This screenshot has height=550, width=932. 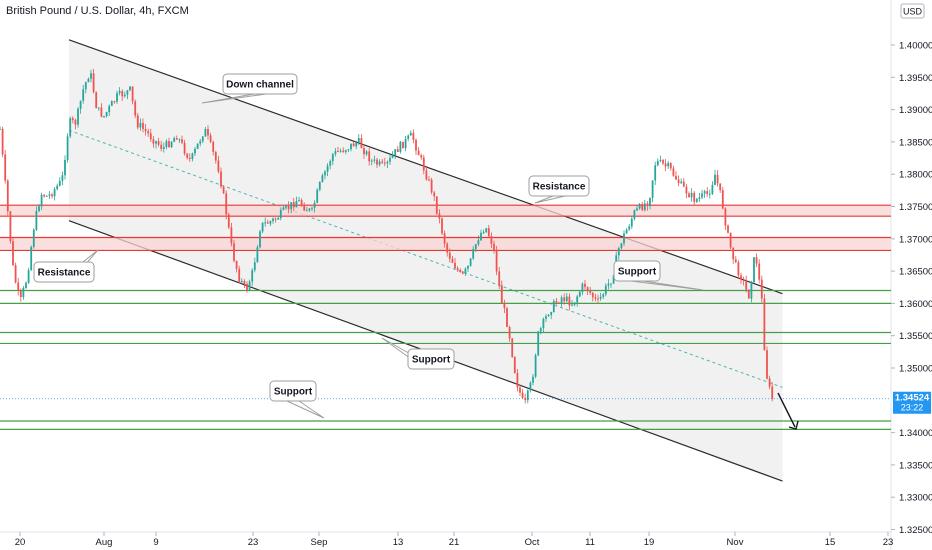 What do you see at coordinates (915, 369) in the screenshot?
I see `y-tick-label: 1.35000` at bounding box center [915, 369].